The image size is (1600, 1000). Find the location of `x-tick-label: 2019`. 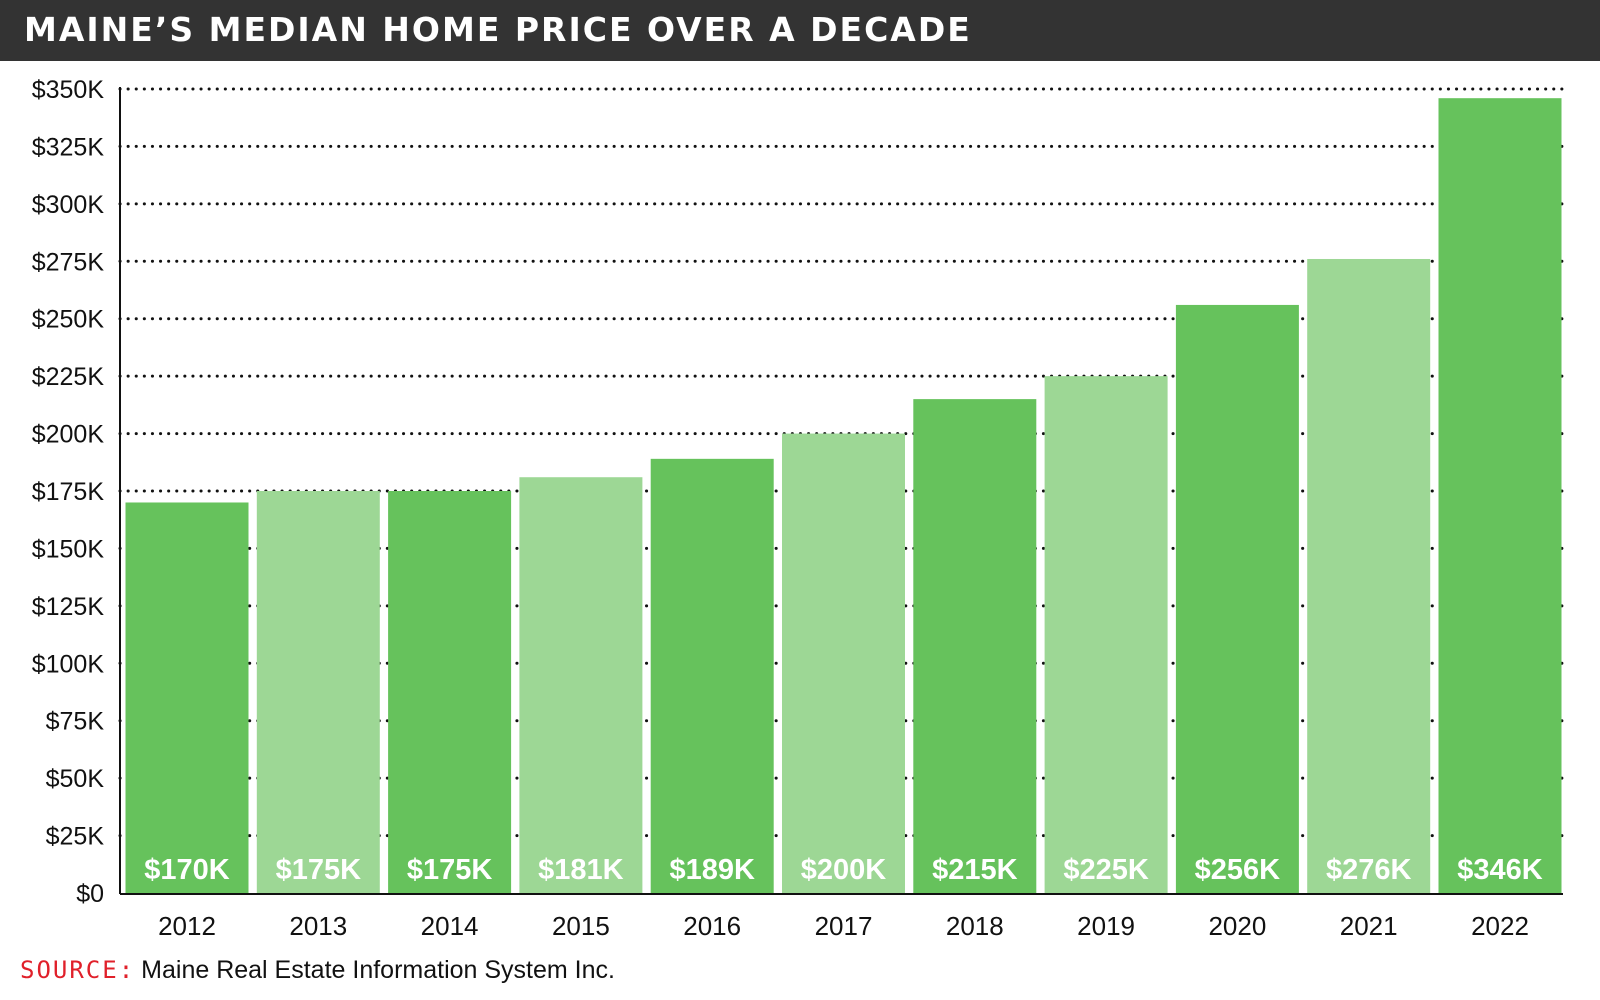

x-tick-label: 2019 is located at coordinates (1106, 926).